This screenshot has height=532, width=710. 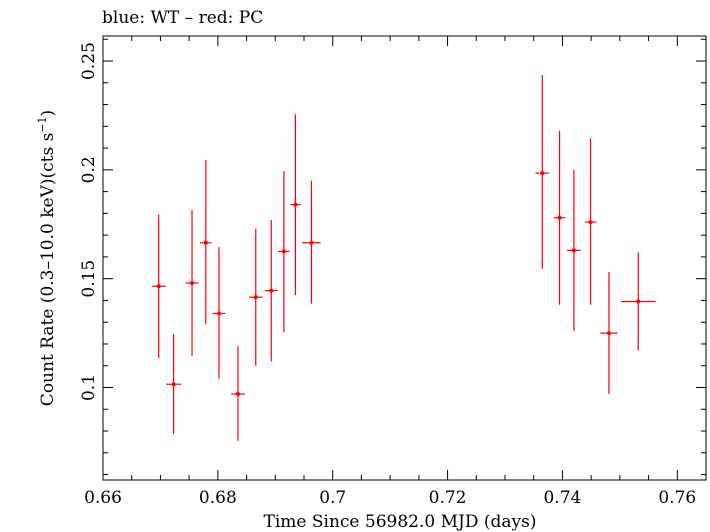 What do you see at coordinates (89, 279) in the screenshot?
I see `y-tick-label: 0.15` at bounding box center [89, 279].